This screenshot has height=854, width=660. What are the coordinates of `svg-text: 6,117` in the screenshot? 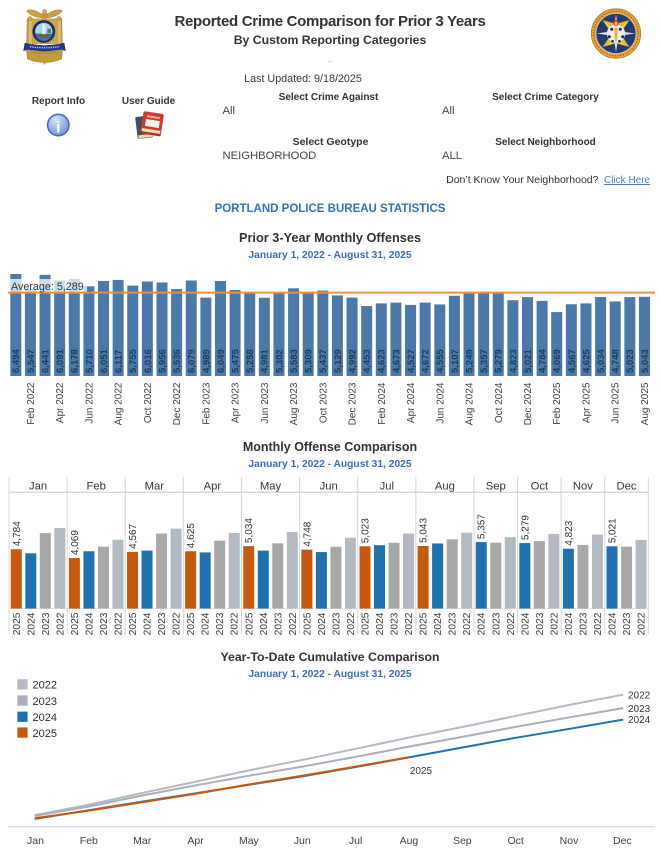 It's located at (119, 361).